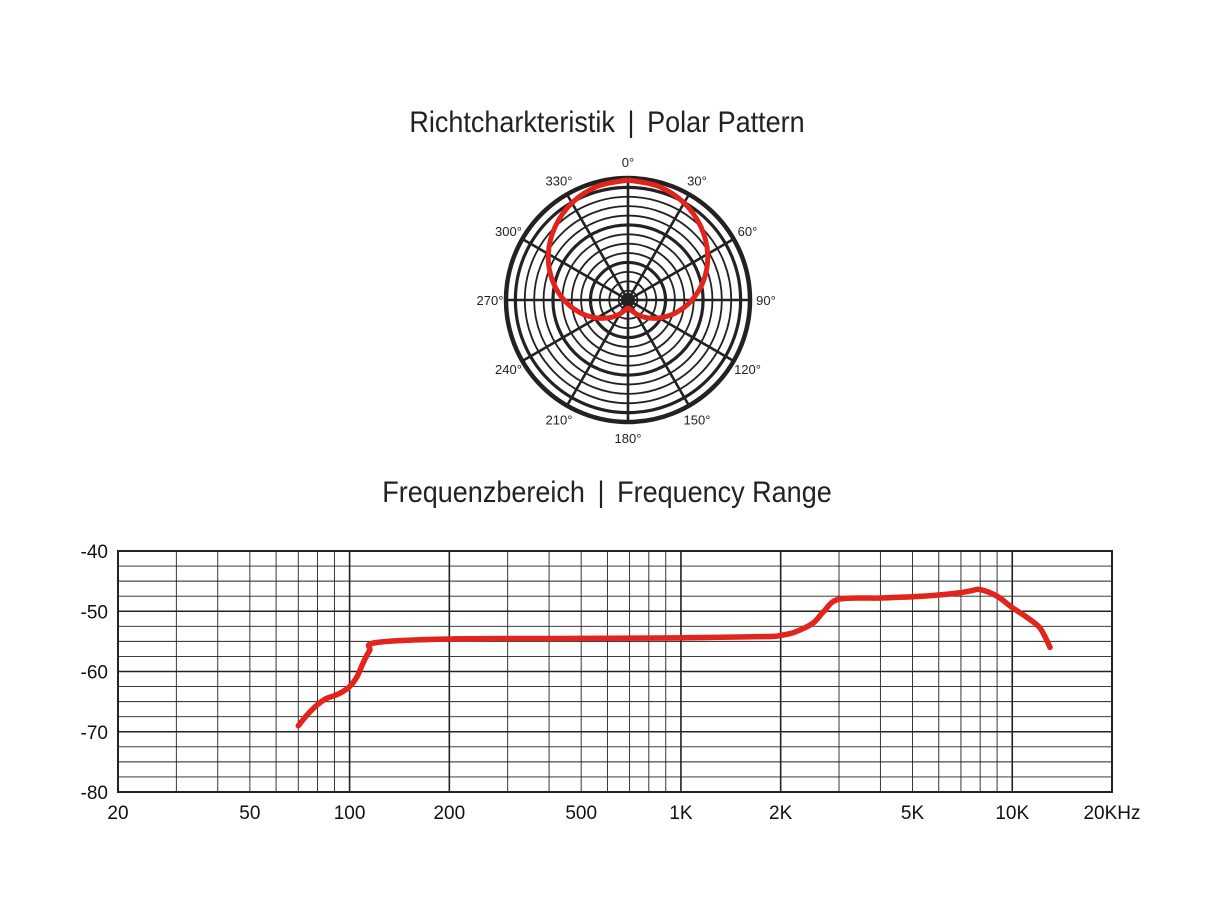 The image size is (1214, 911). What do you see at coordinates (94, 673) in the screenshot?
I see `freq-y-tick-label: -60` at bounding box center [94, 673].